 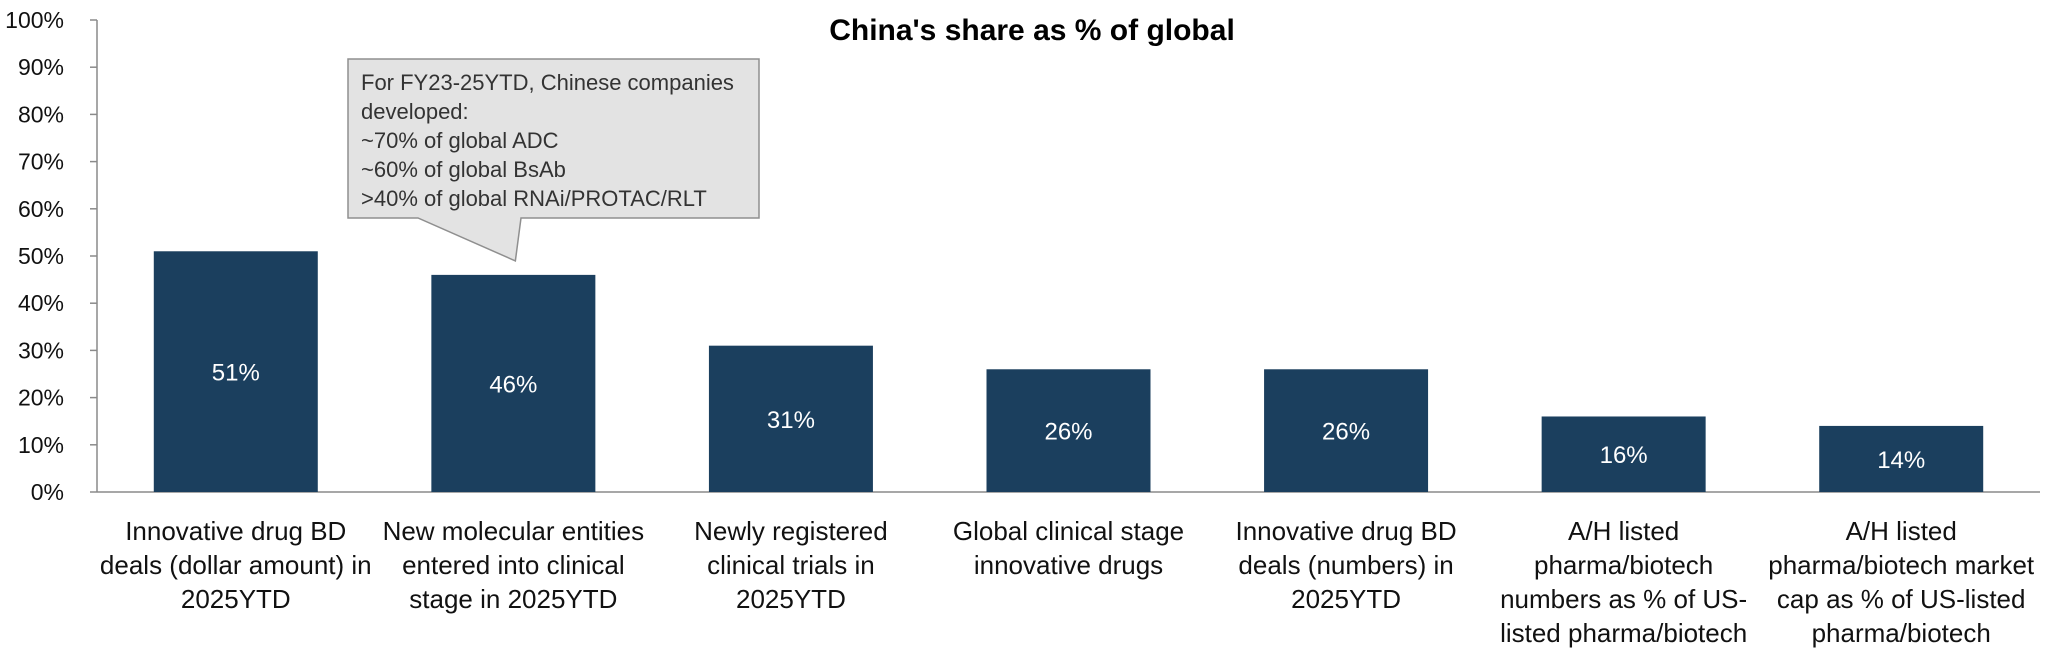 I want to click on bar-value-label: 16%, so click(x=1624, y=455).